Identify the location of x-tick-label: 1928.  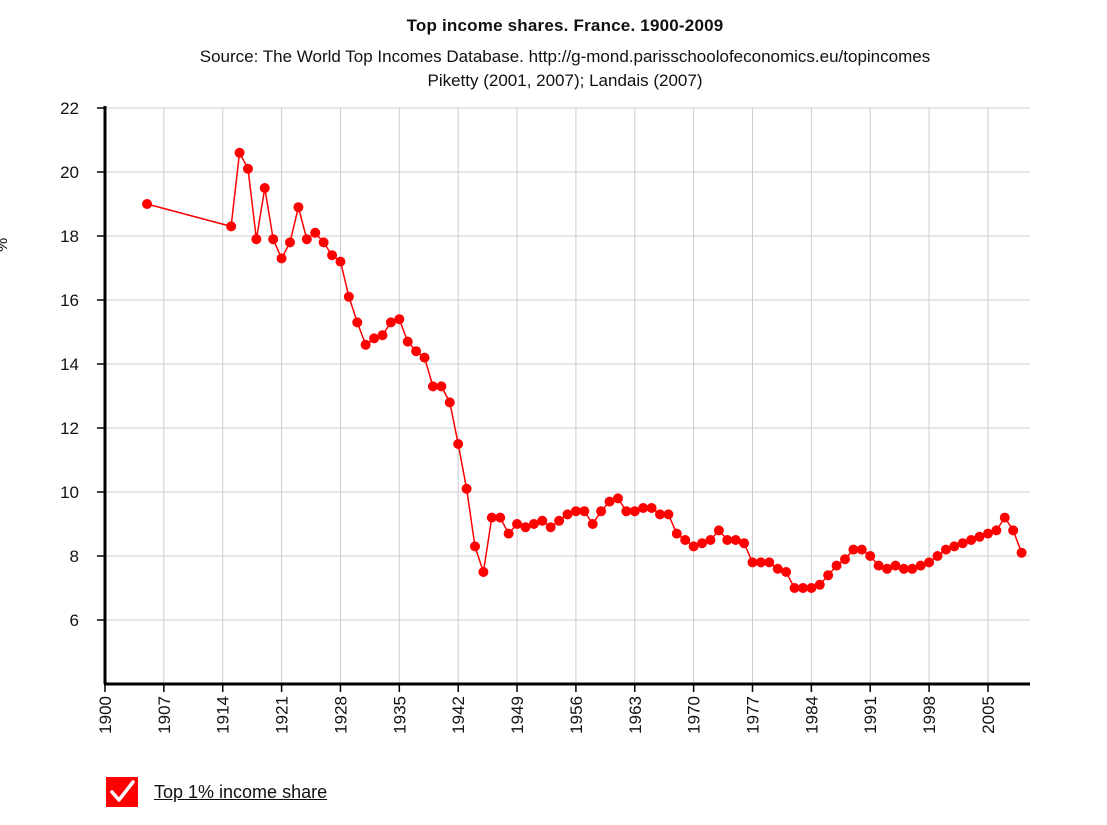
(340, 715).